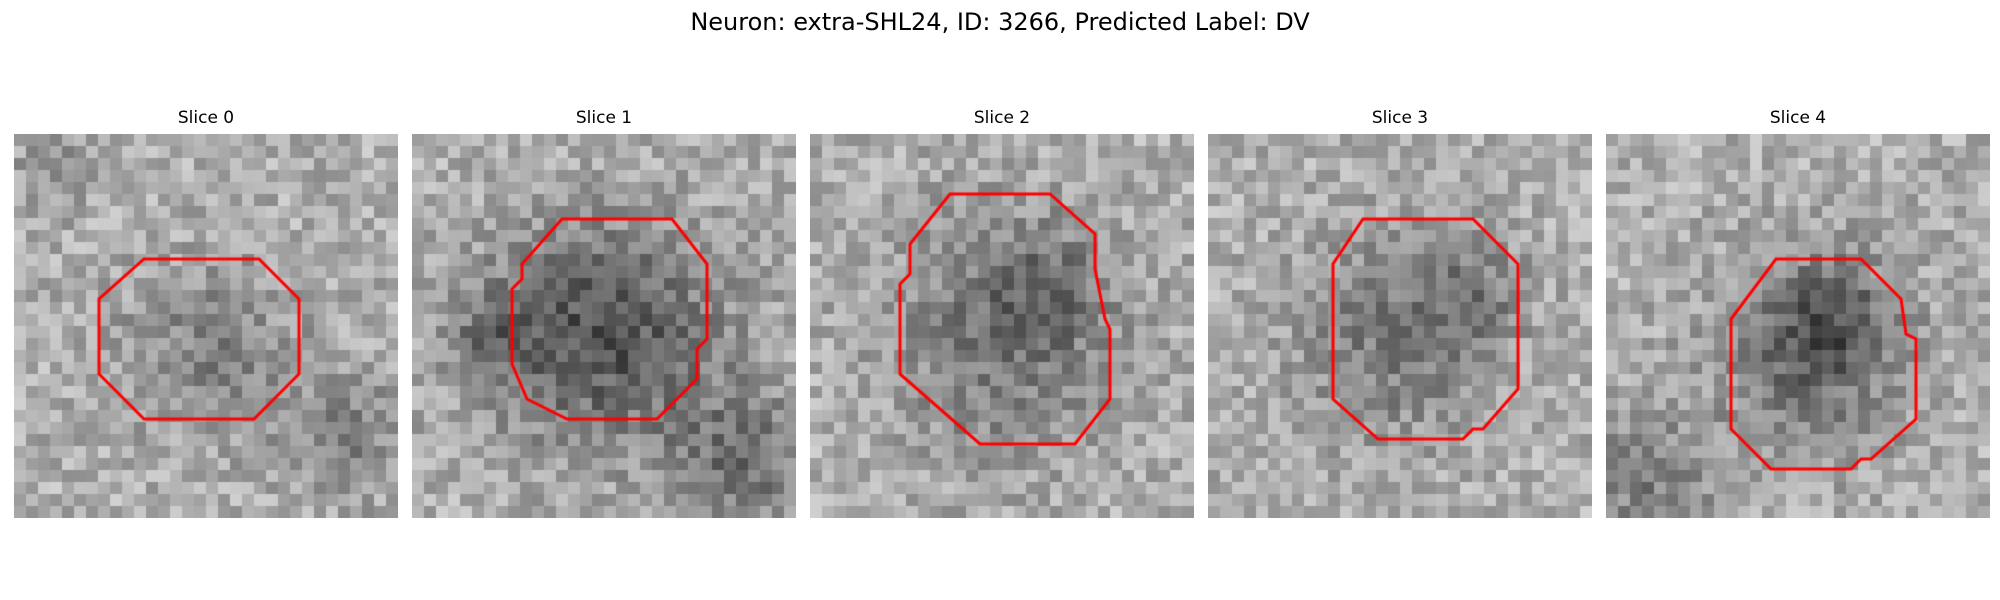  What do you see at coordinates (206, 118) in the screenshot?
I see `slice-title-0: Slice 0` at bounding box center [206, 118].